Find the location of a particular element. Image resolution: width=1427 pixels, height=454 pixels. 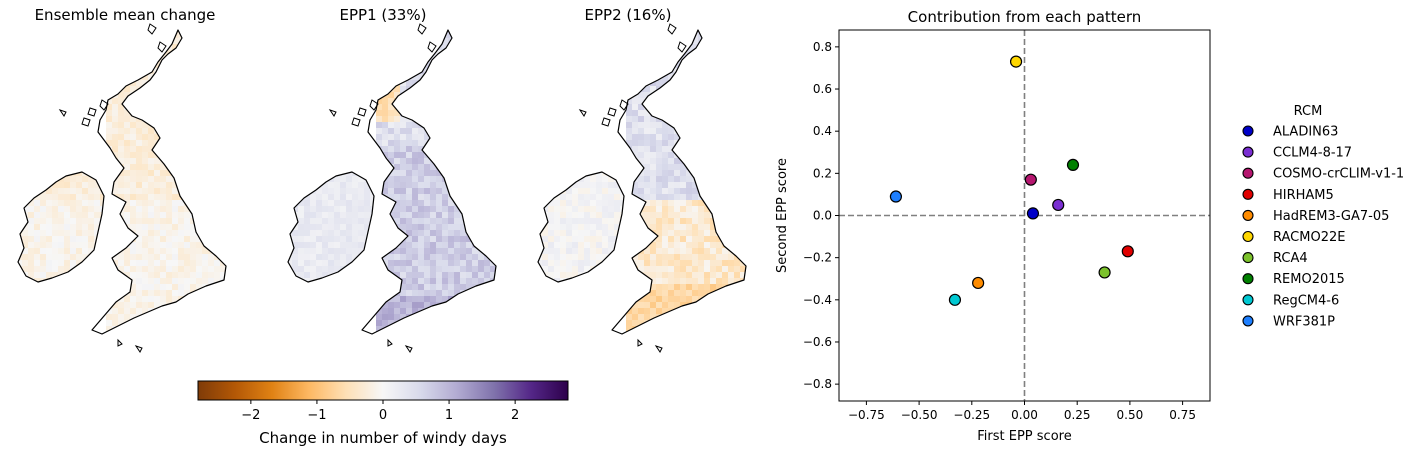

y-tick-label: 0.4 is located at coordinates (822, 131).